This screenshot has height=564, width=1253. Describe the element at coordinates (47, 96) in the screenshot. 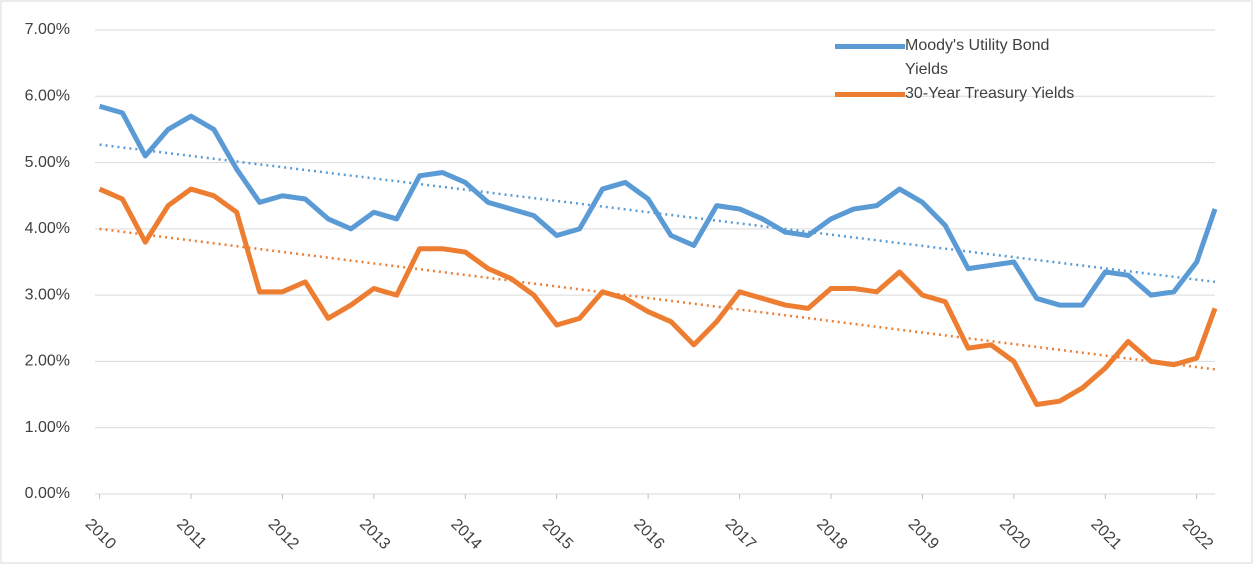

I see `y-tick-label: 6.00%` at that location.